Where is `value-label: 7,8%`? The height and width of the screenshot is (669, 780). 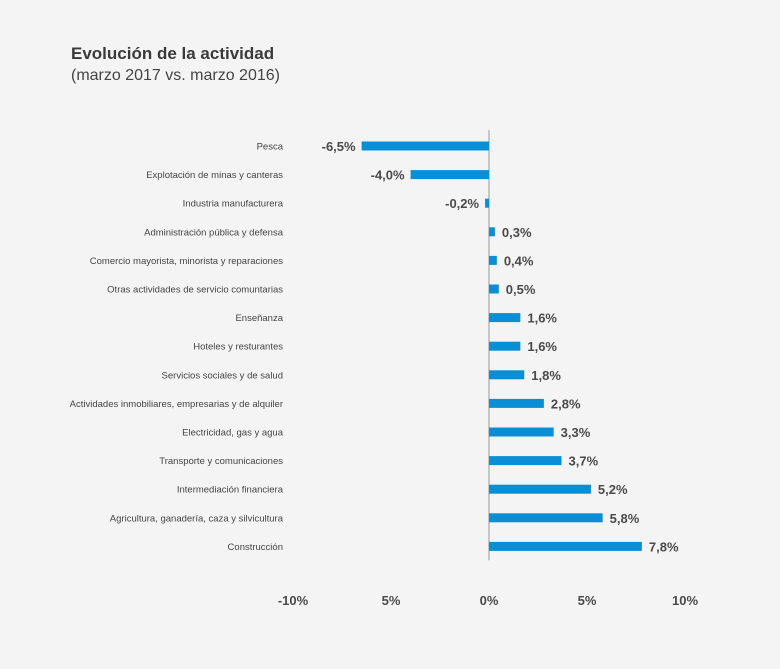
value-label: 7,8% is located at coordinates (664, 546).